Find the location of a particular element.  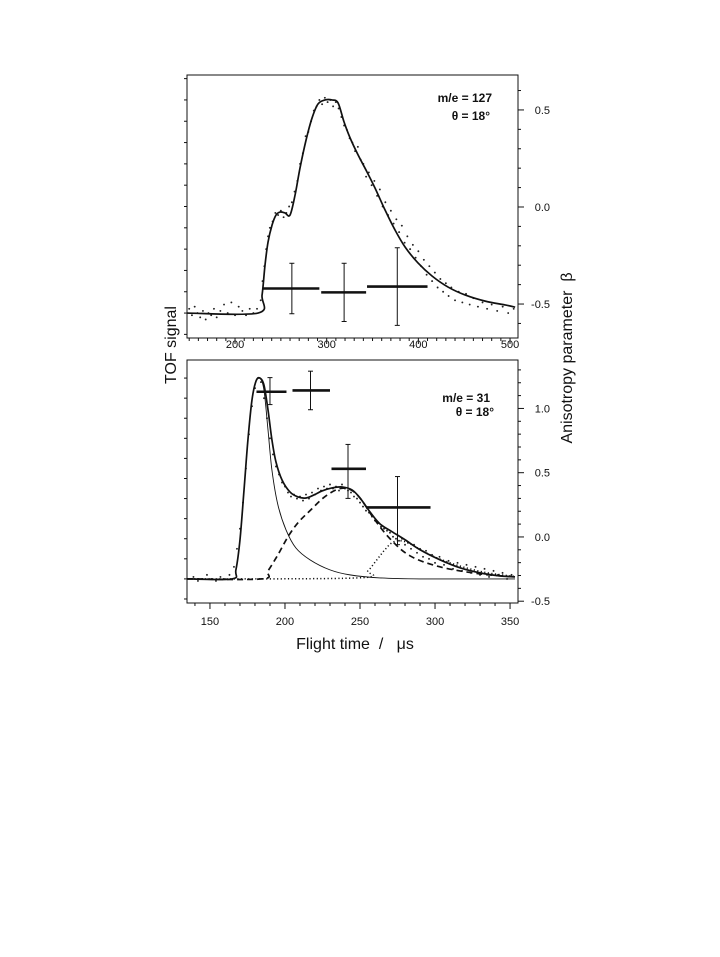

y-right-tick-label: 0.0 is located at coordinates (542, 538).